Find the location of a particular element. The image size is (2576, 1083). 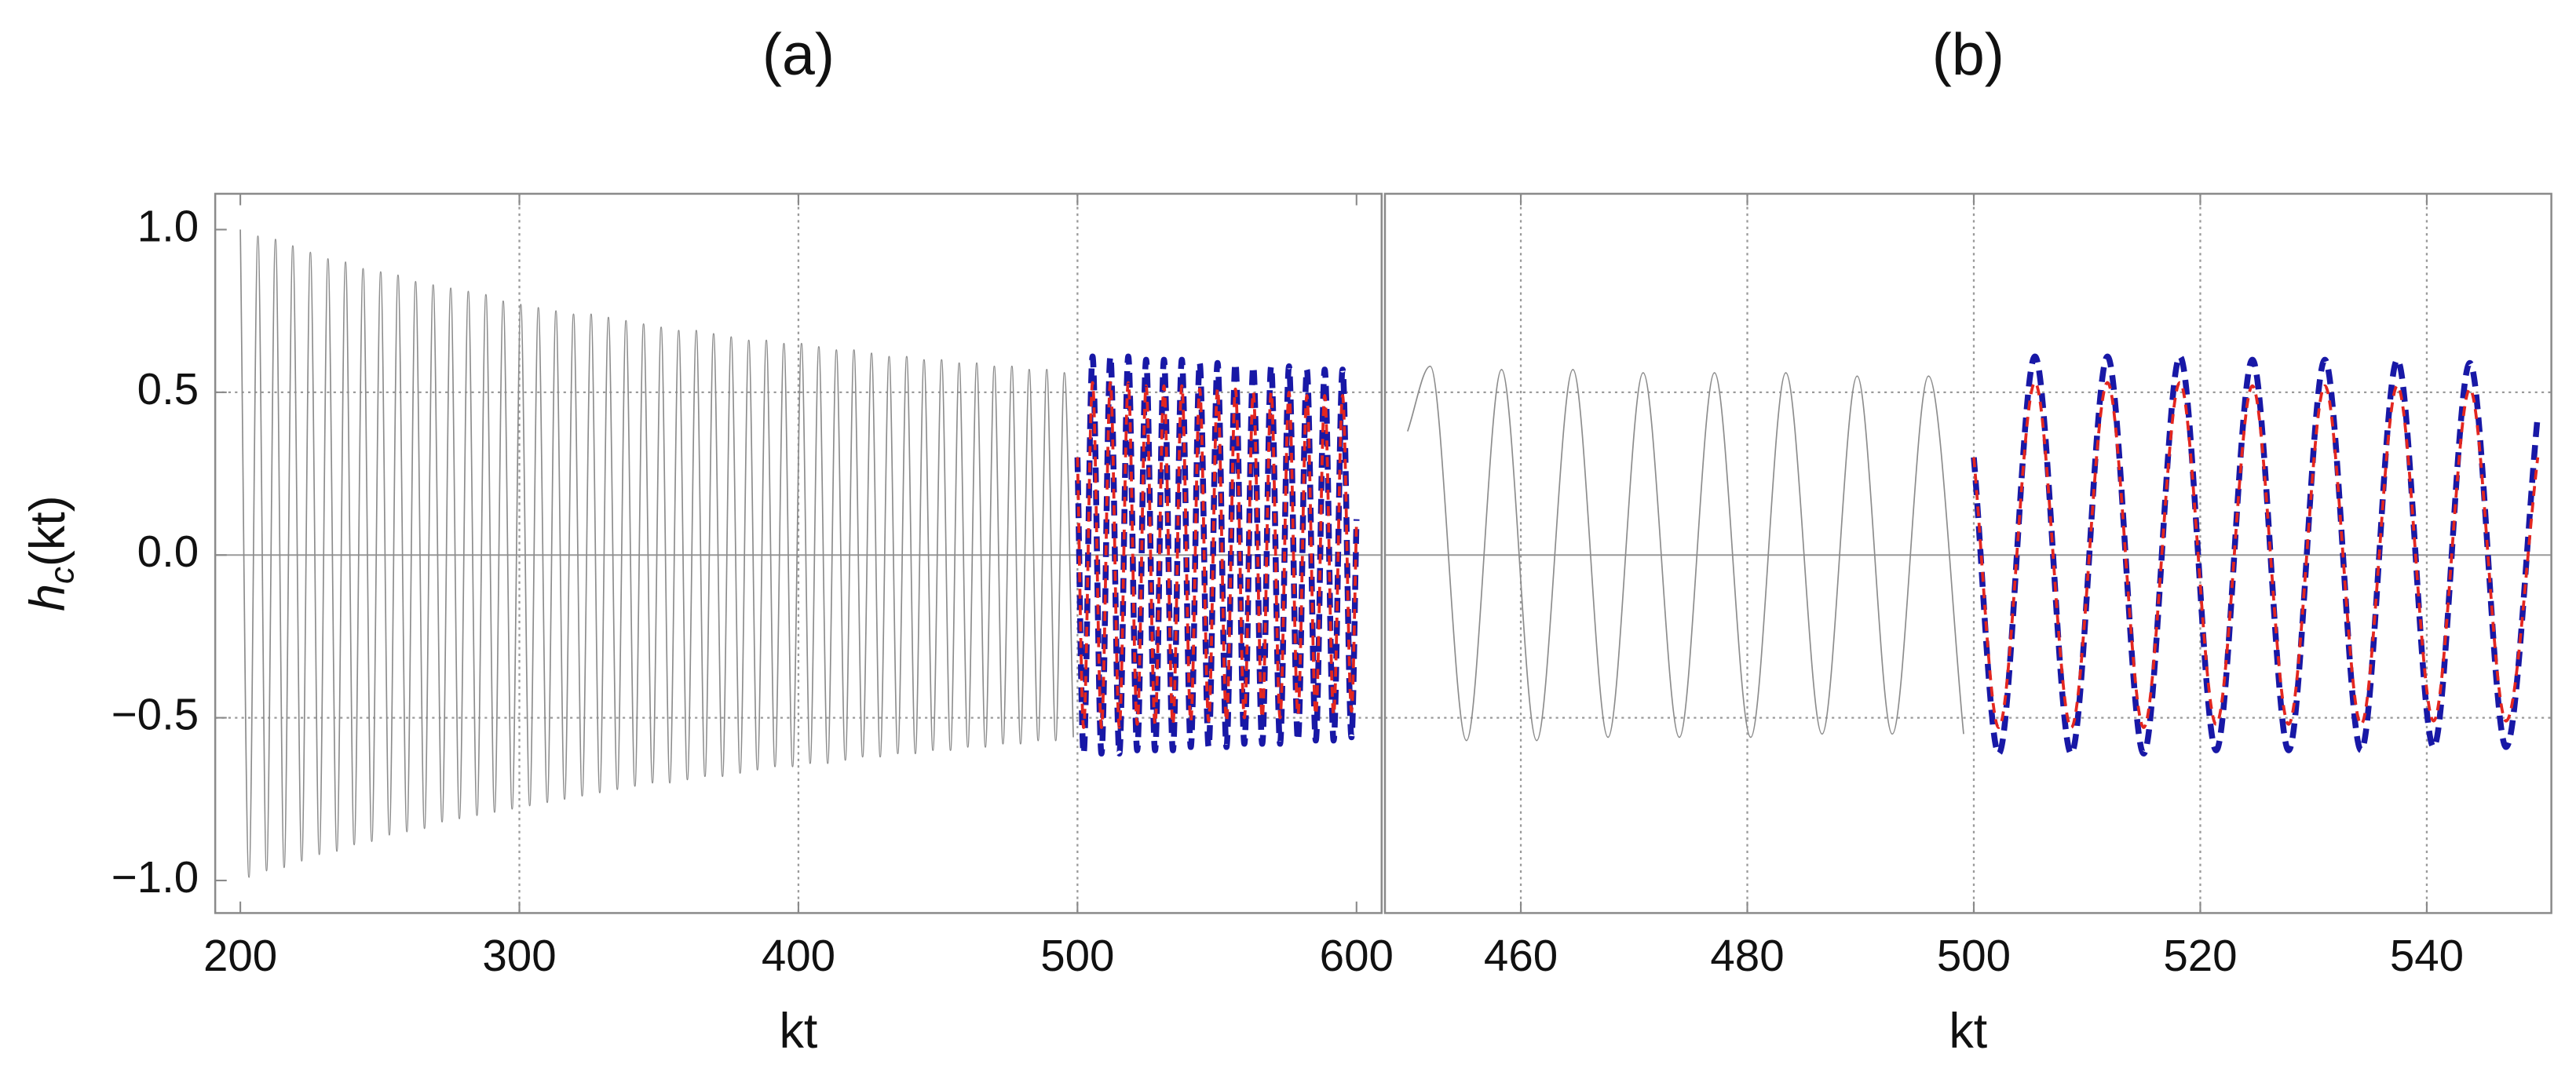

x-tick-label: 520 is located at coordinates (2200, 955).